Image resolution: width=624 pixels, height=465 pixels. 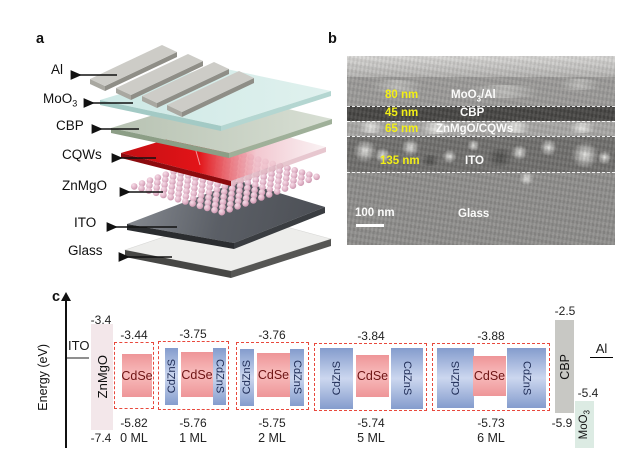 What do you see at coordinates (123, 166) in the screenshot?
I see `layer-pointer-arrows` at bounding box center [123, 166].